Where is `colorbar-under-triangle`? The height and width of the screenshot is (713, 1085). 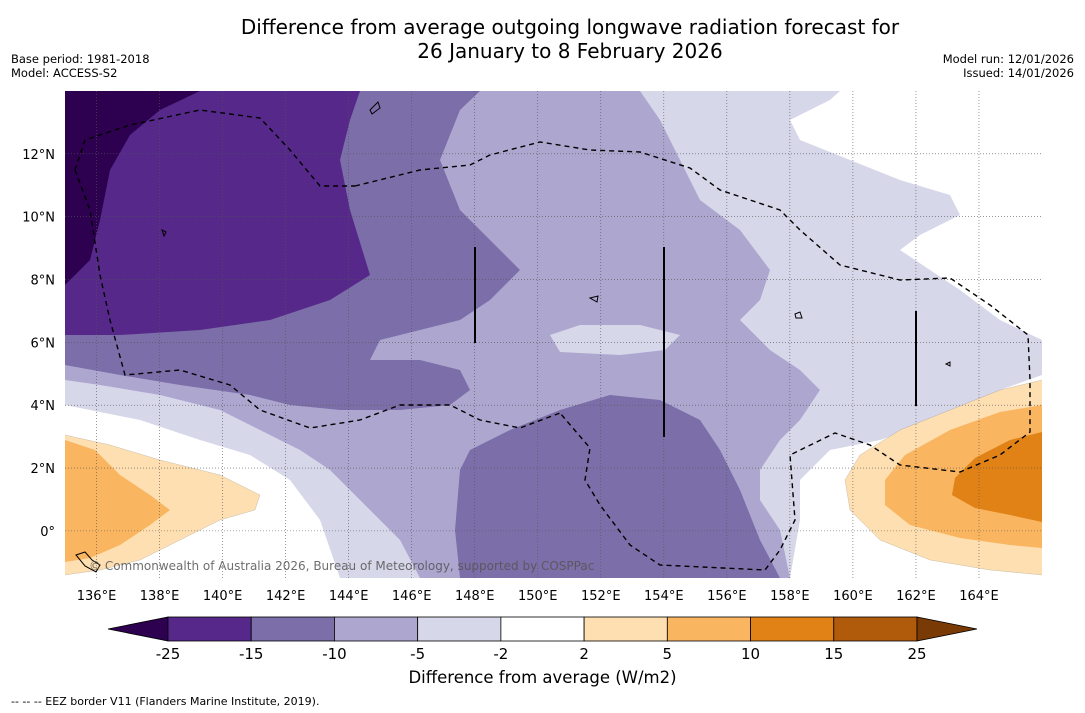
colorbar-under-triangle is located at coordinates (138, 629).